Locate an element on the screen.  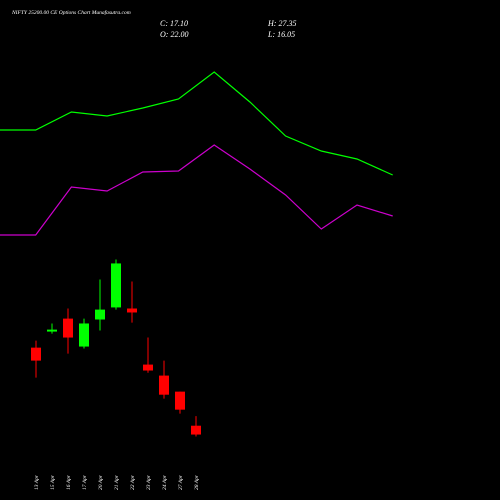
x-tick-label: 13 Apr is located at coordinates (37, 482).